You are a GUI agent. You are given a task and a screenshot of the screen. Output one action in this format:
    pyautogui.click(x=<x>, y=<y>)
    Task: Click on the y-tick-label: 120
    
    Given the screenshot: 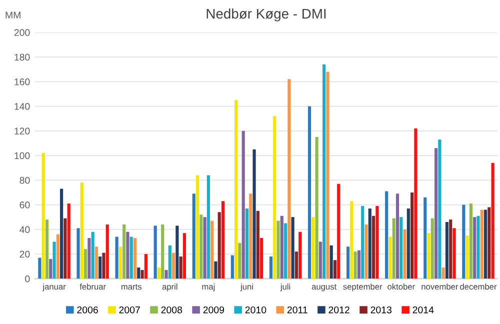 What is the action you would take?
    pyautogui.click(x=22, y=131)
    